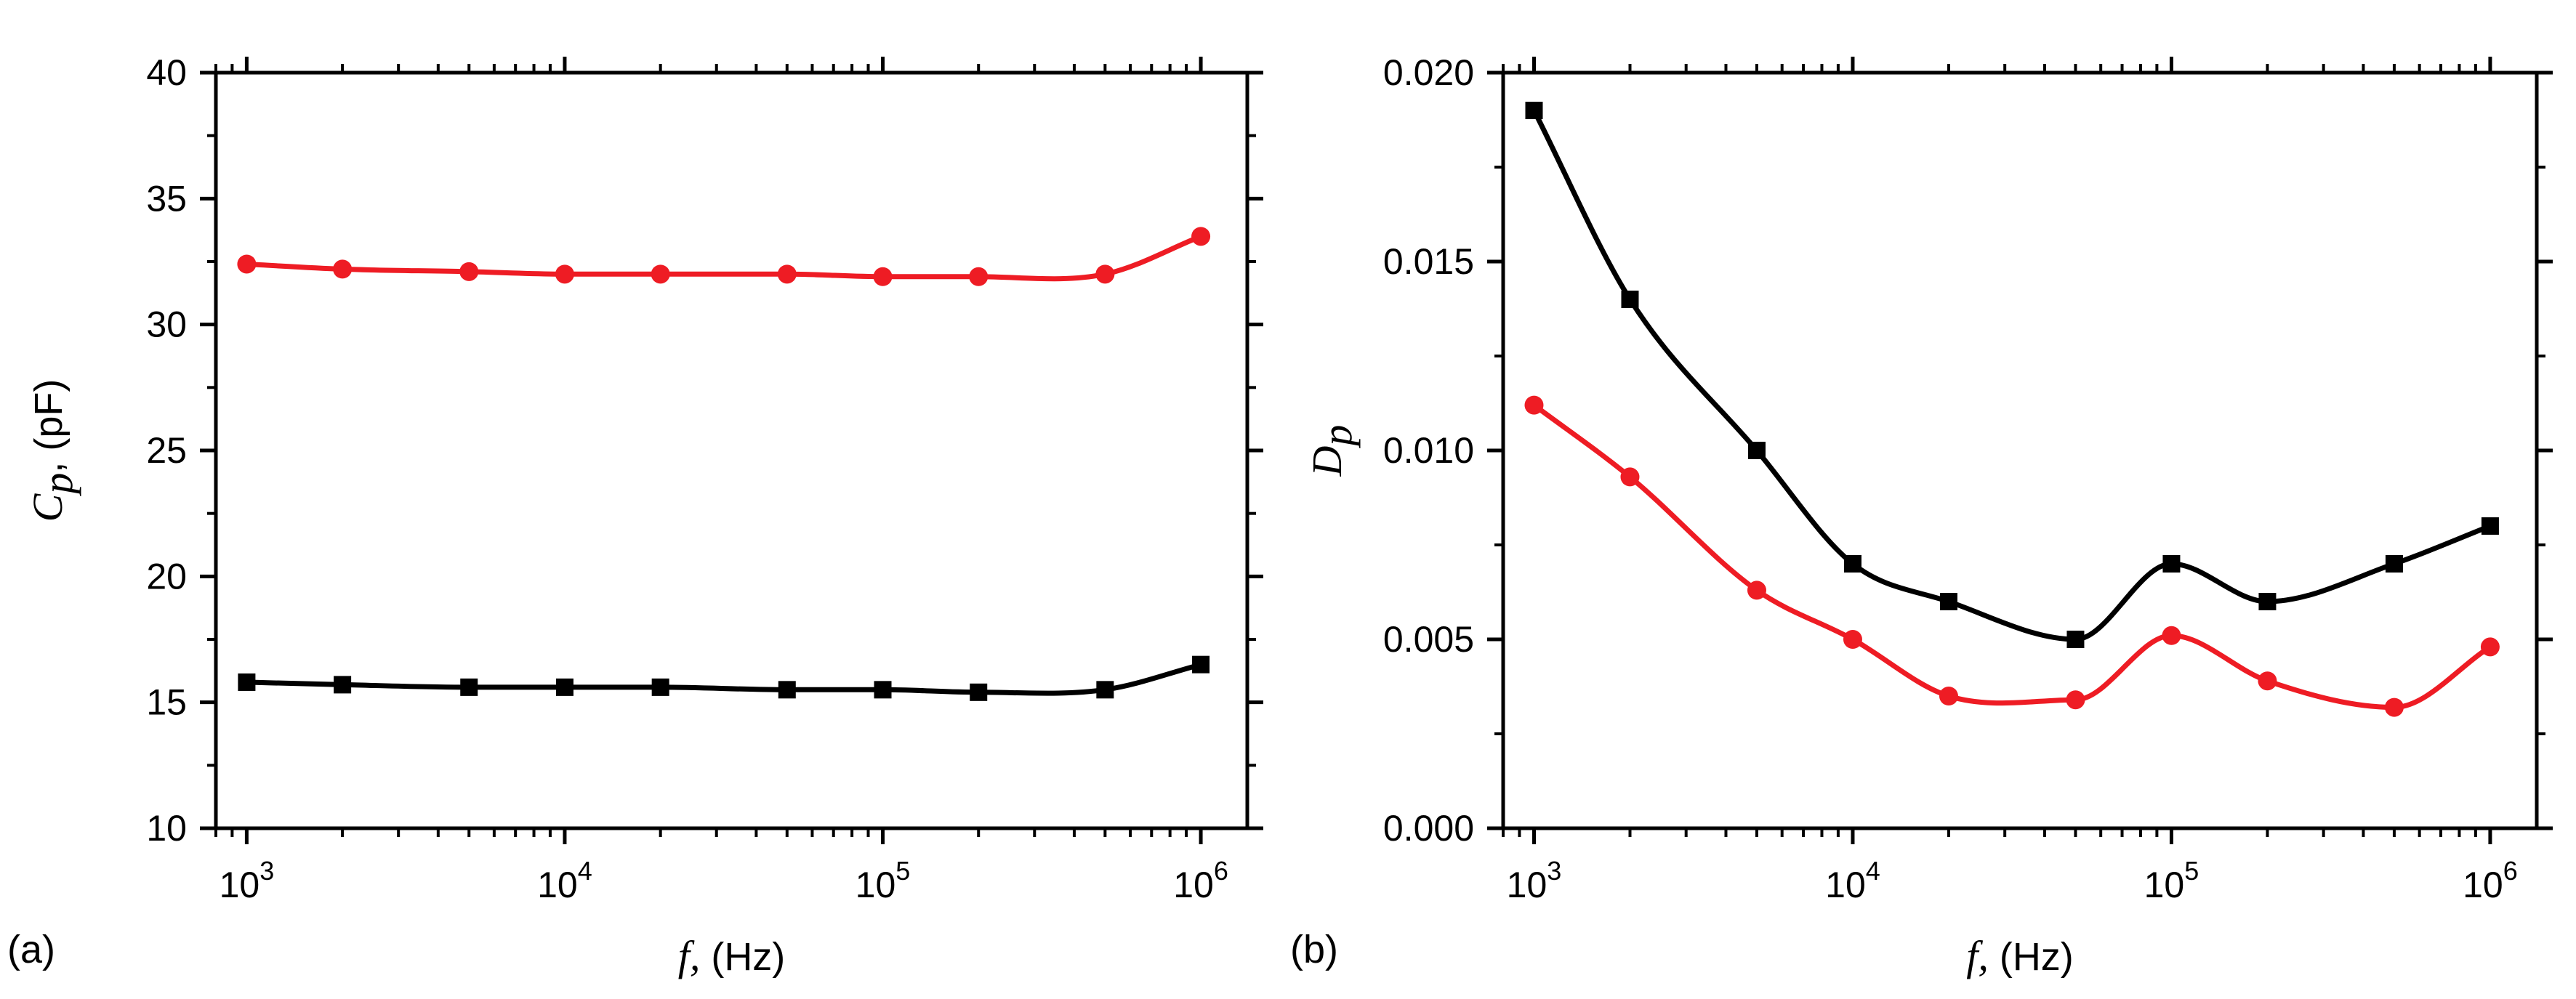  I want to click on y-tick-label: 10, so click(166, 828).